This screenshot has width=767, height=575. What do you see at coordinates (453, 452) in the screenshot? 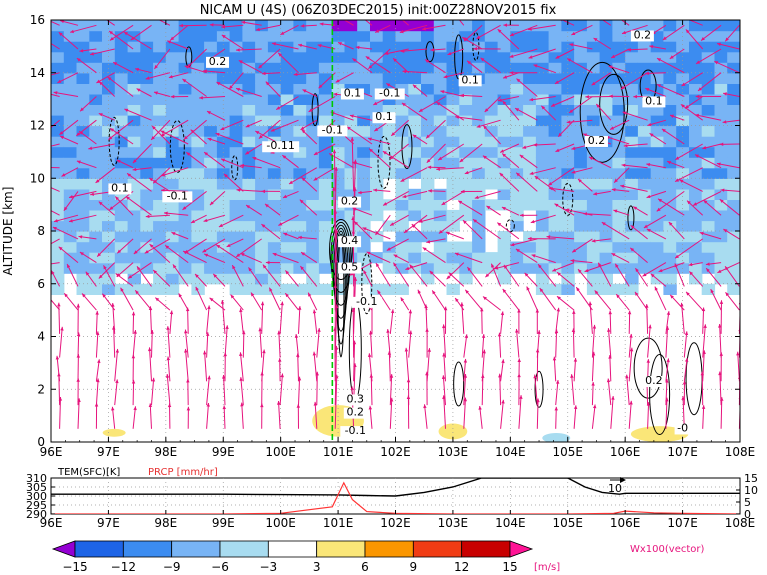
I see `x-tick-label: 103E` at bounding box center [453, 452].